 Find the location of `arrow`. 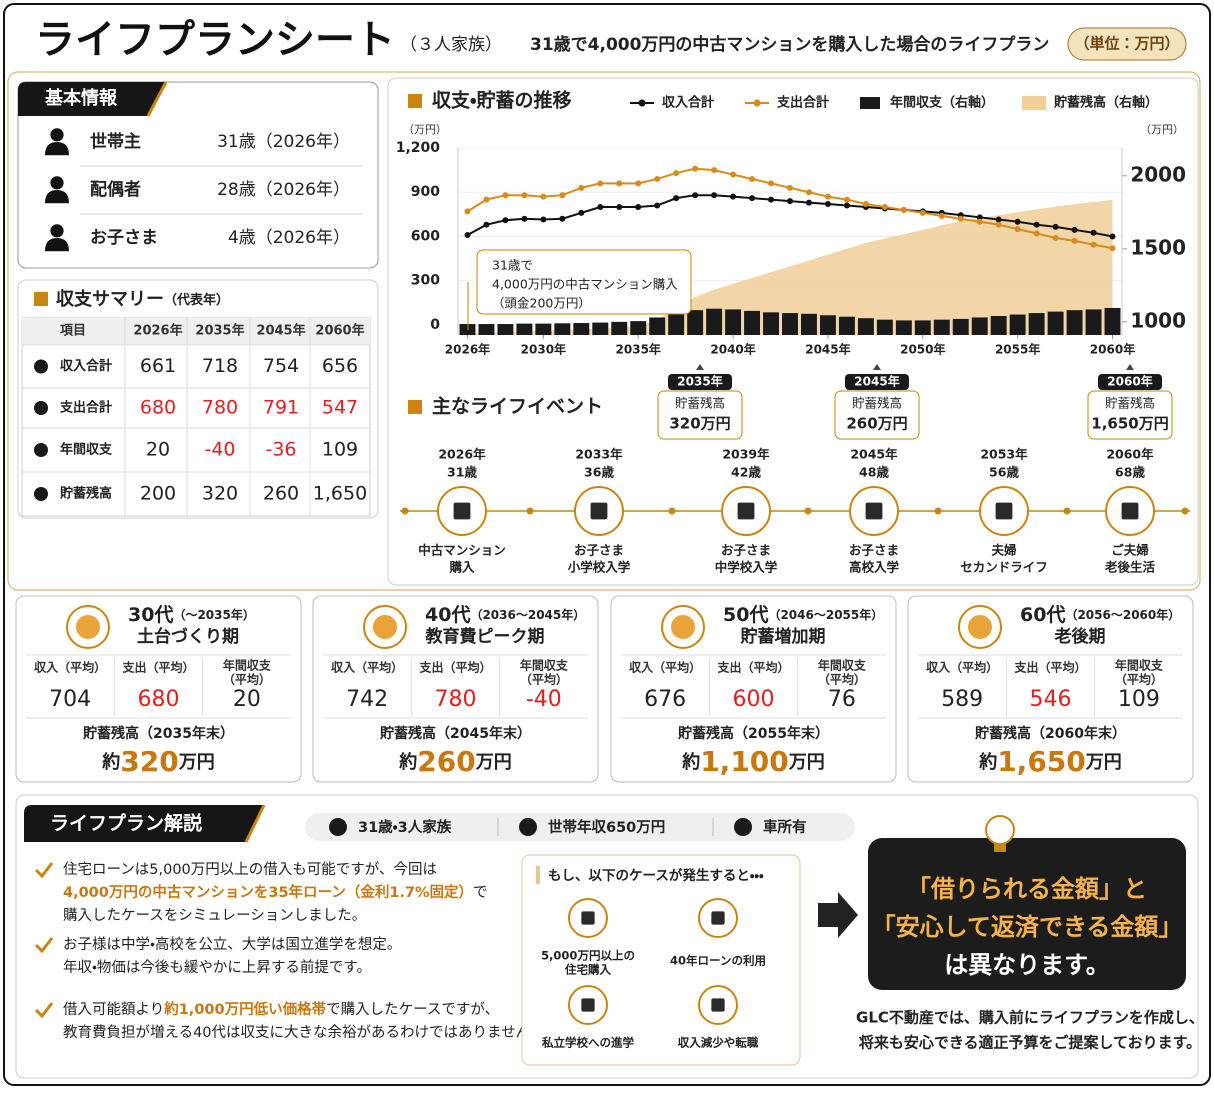

arrow is located at coordinates (838, 915).